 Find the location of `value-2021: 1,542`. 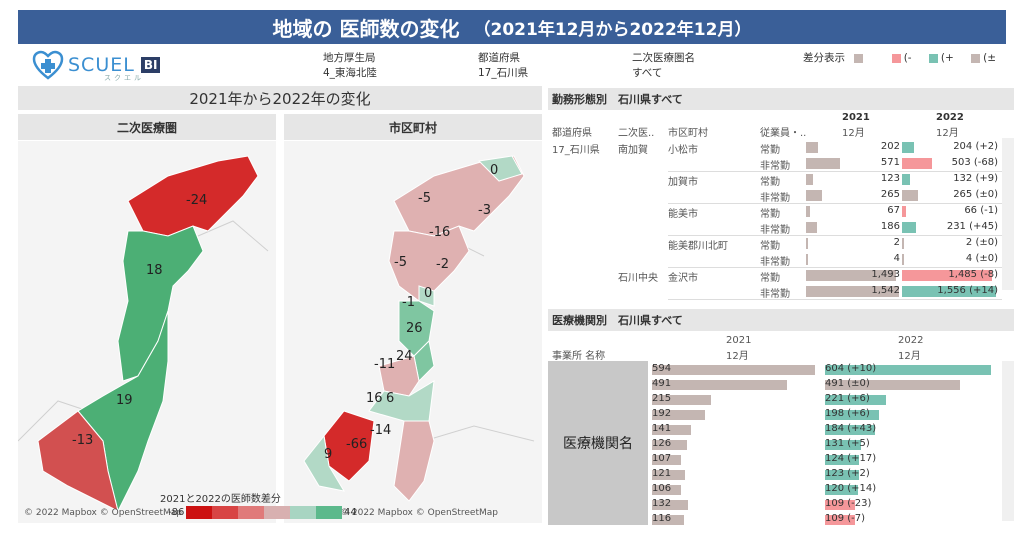

value-2021: 1,542 is located at coordinates (885, 290).